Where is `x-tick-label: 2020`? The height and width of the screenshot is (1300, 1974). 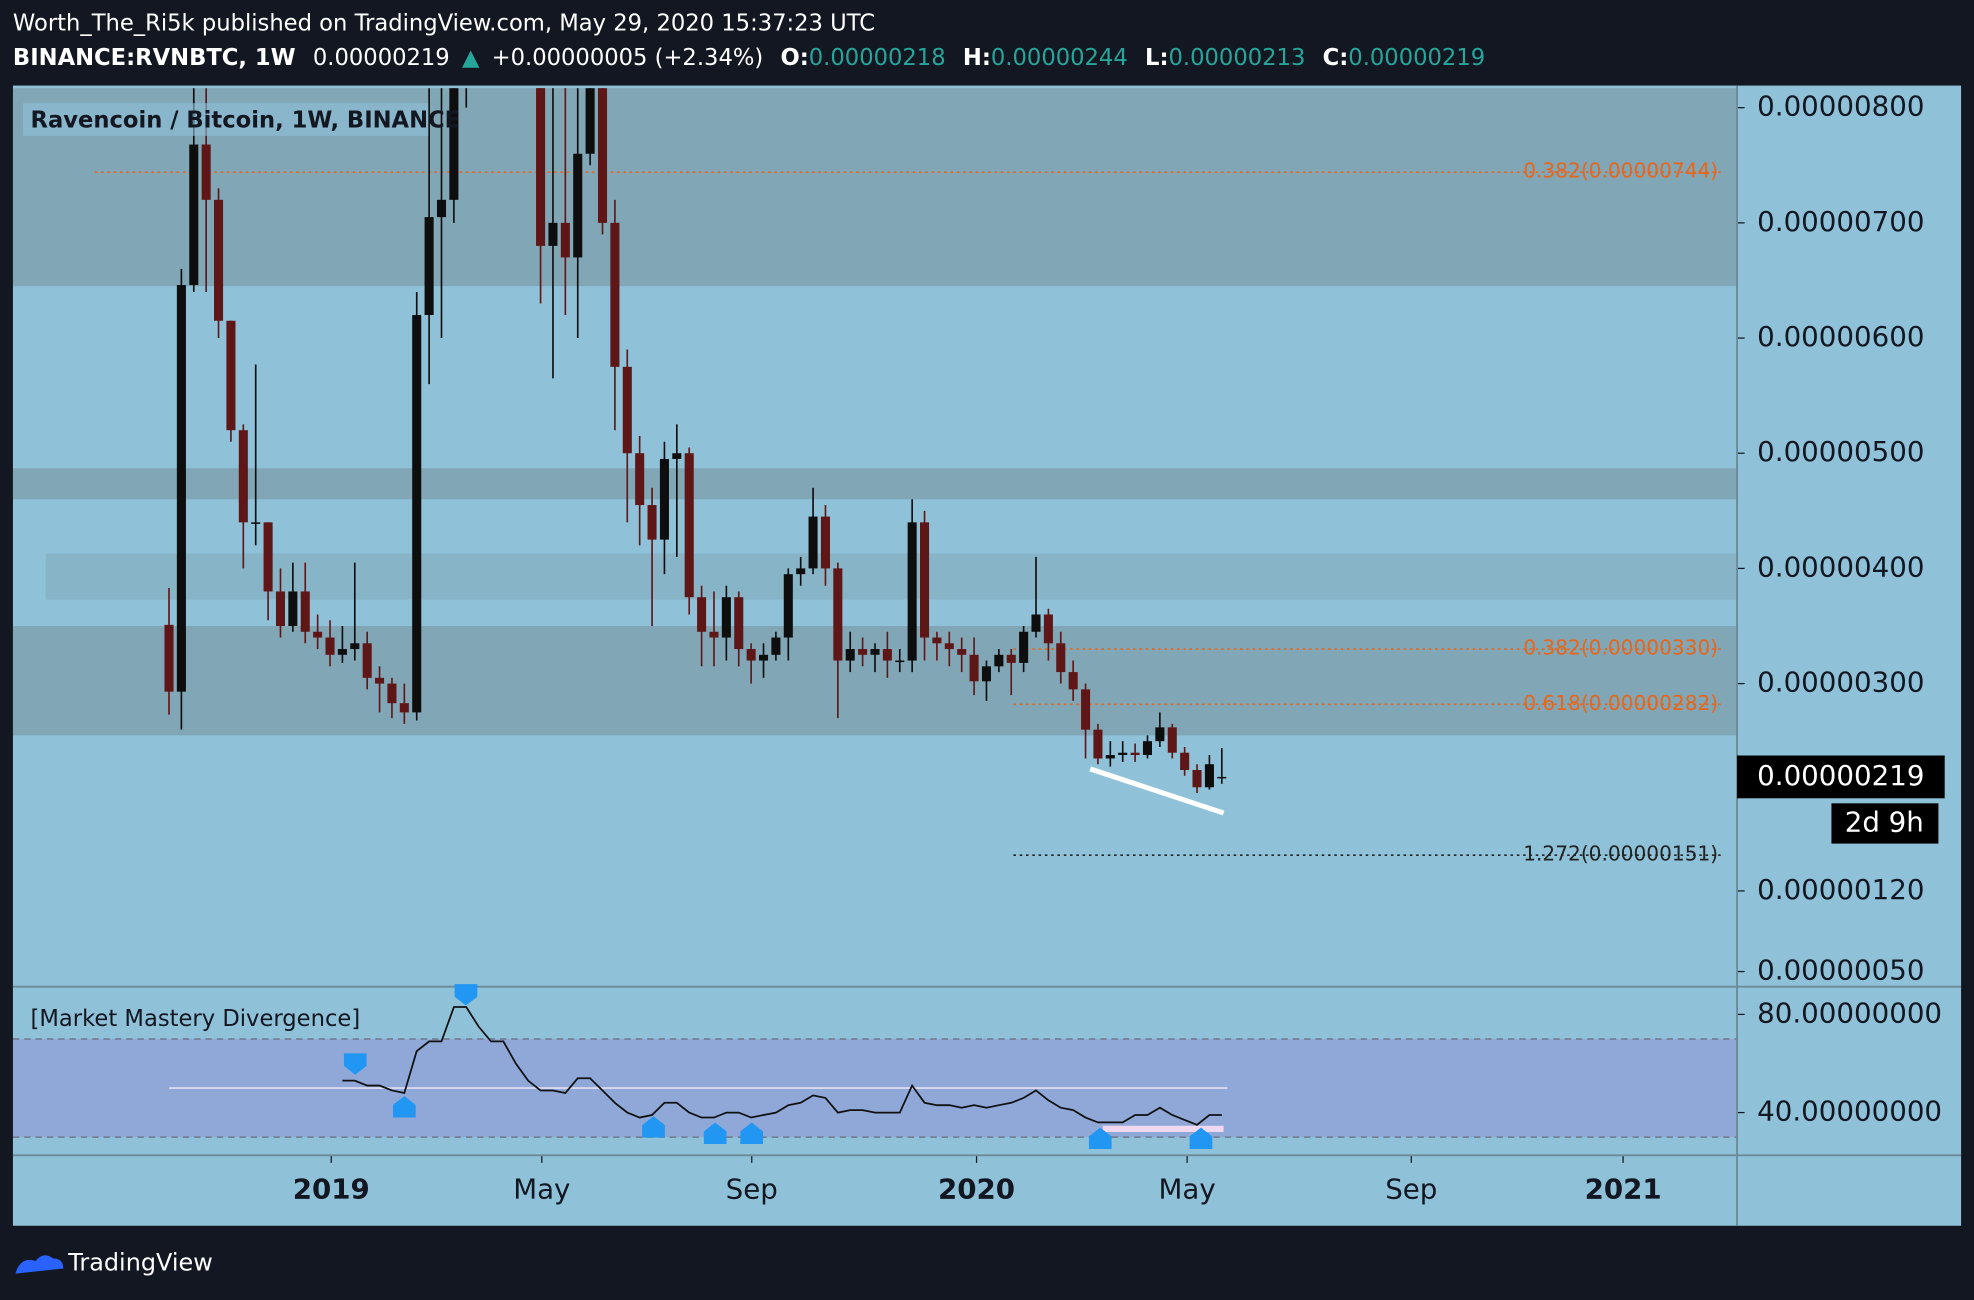 x-tick-label: 2020 is located at coordinates (976, 1189).